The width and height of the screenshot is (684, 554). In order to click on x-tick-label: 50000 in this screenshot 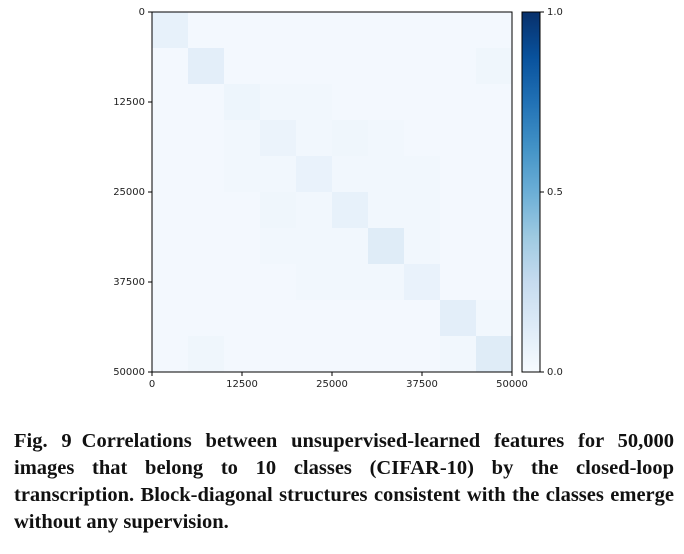, I will do `click(512, 384)`.